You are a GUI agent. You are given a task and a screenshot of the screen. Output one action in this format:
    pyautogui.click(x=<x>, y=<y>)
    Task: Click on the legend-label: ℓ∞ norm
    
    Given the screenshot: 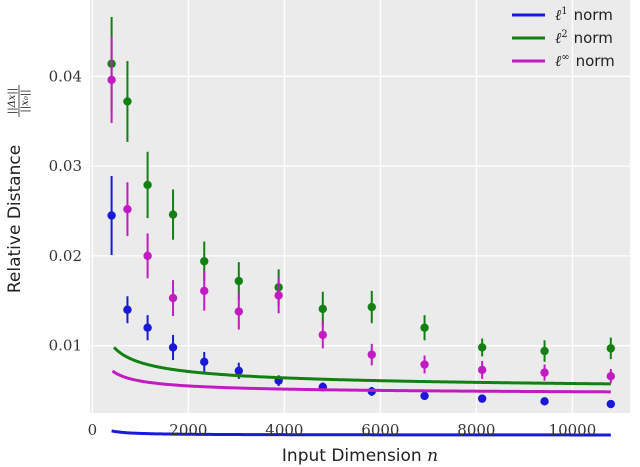 What is the action you would take?
    pyautogui.click(x=585, y=61)
    